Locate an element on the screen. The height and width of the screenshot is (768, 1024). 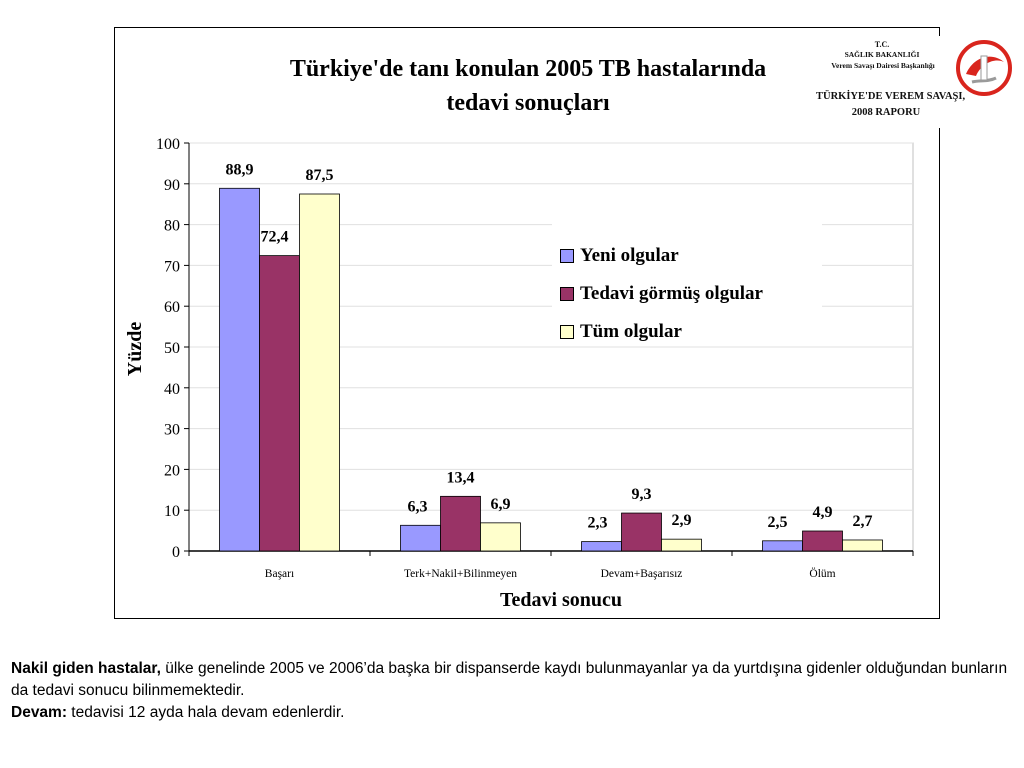
y-tick-label: 80 is located at coordinates (172, 226).